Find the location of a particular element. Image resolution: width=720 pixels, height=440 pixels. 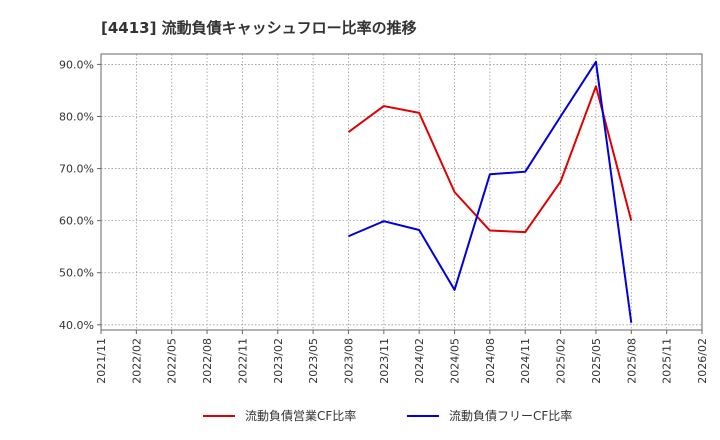

x-tick-label: 2026/02 is located at coordinates (702, 361).